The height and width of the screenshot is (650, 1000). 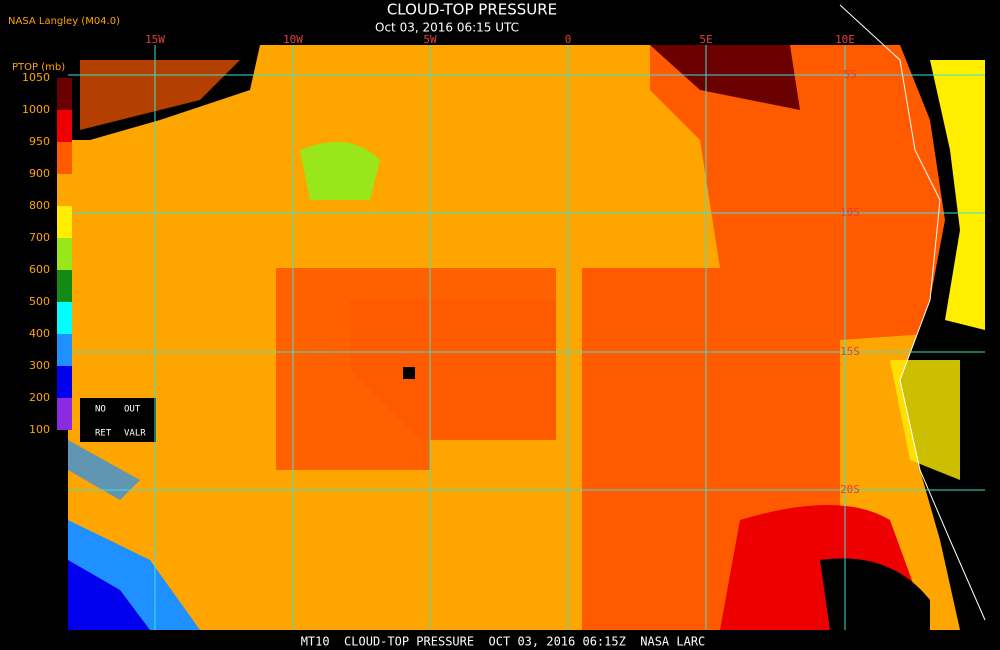 I want to click on colorbar-label: 950, so click(x=39, y=141).